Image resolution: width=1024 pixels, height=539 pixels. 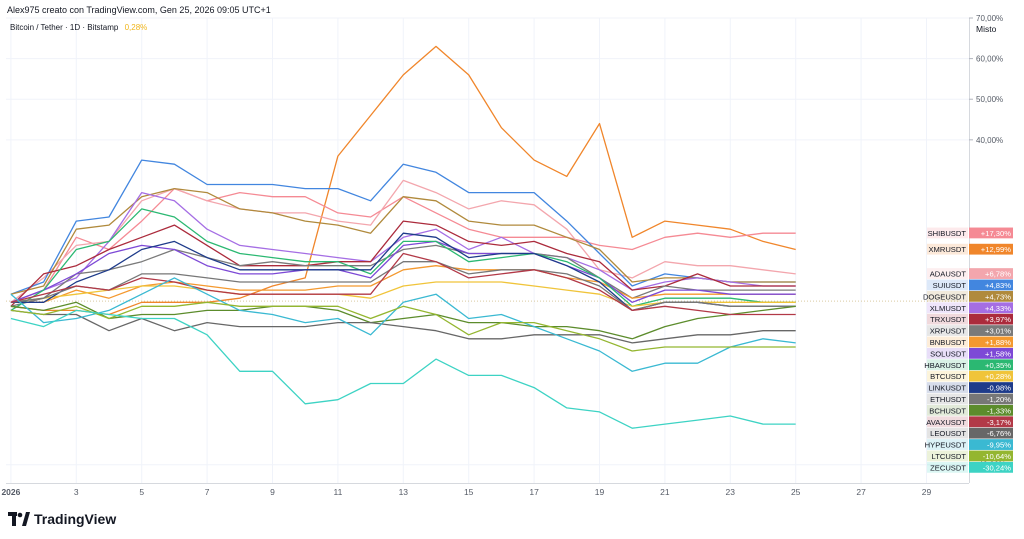 I want to click on x-tick-label: 25, so click(x=796, y=492).